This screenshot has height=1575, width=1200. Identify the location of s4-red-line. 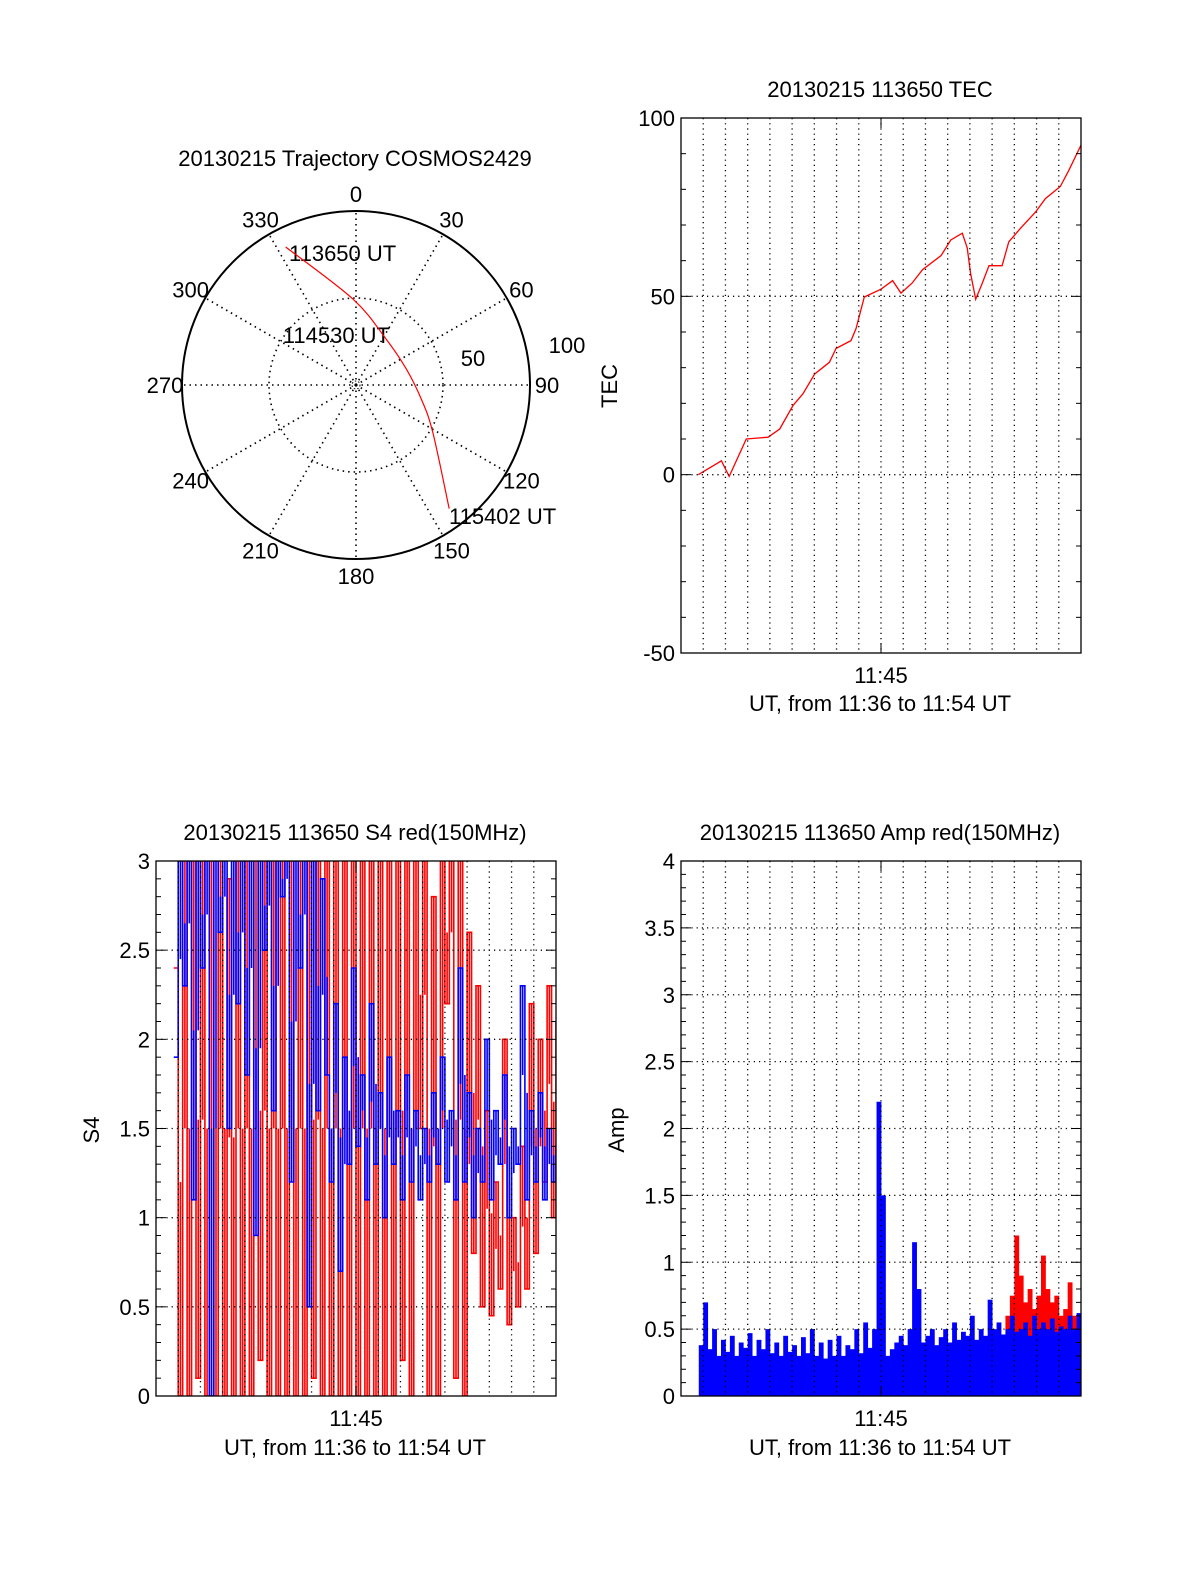
(364, 1128).